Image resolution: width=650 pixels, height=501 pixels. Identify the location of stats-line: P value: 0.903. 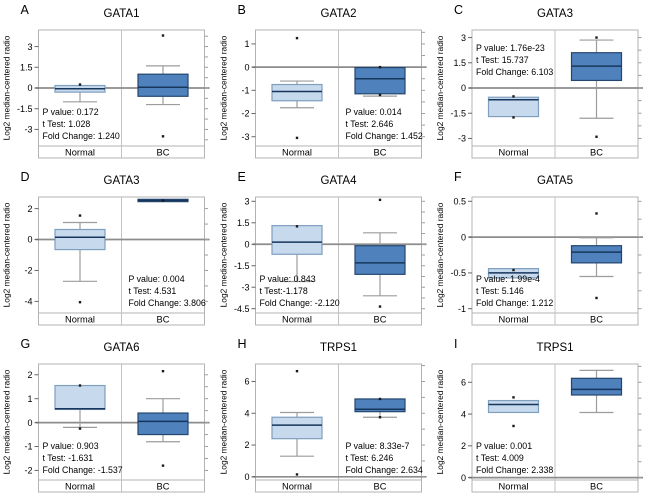
(71, 446).